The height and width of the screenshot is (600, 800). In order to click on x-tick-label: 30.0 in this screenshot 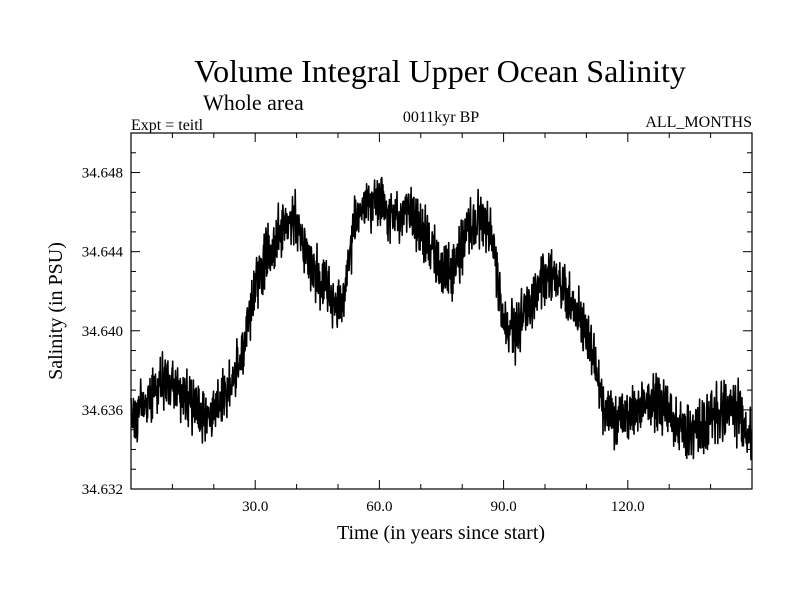, I will do `click(255, 507)`.